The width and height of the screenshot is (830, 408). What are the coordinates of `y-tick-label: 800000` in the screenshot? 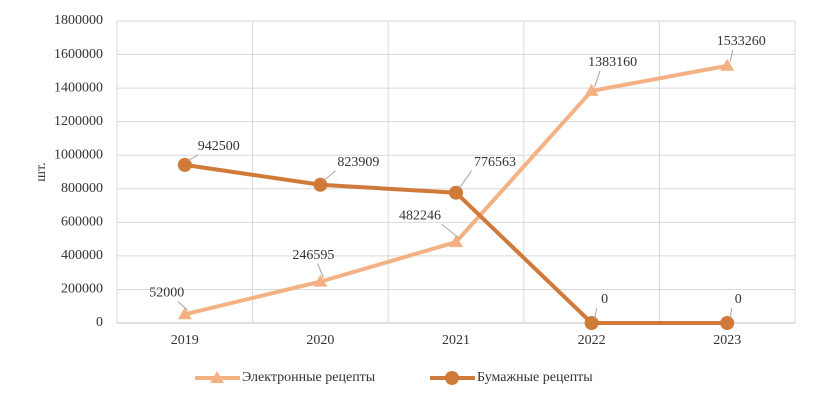 It's located at (82, 188).